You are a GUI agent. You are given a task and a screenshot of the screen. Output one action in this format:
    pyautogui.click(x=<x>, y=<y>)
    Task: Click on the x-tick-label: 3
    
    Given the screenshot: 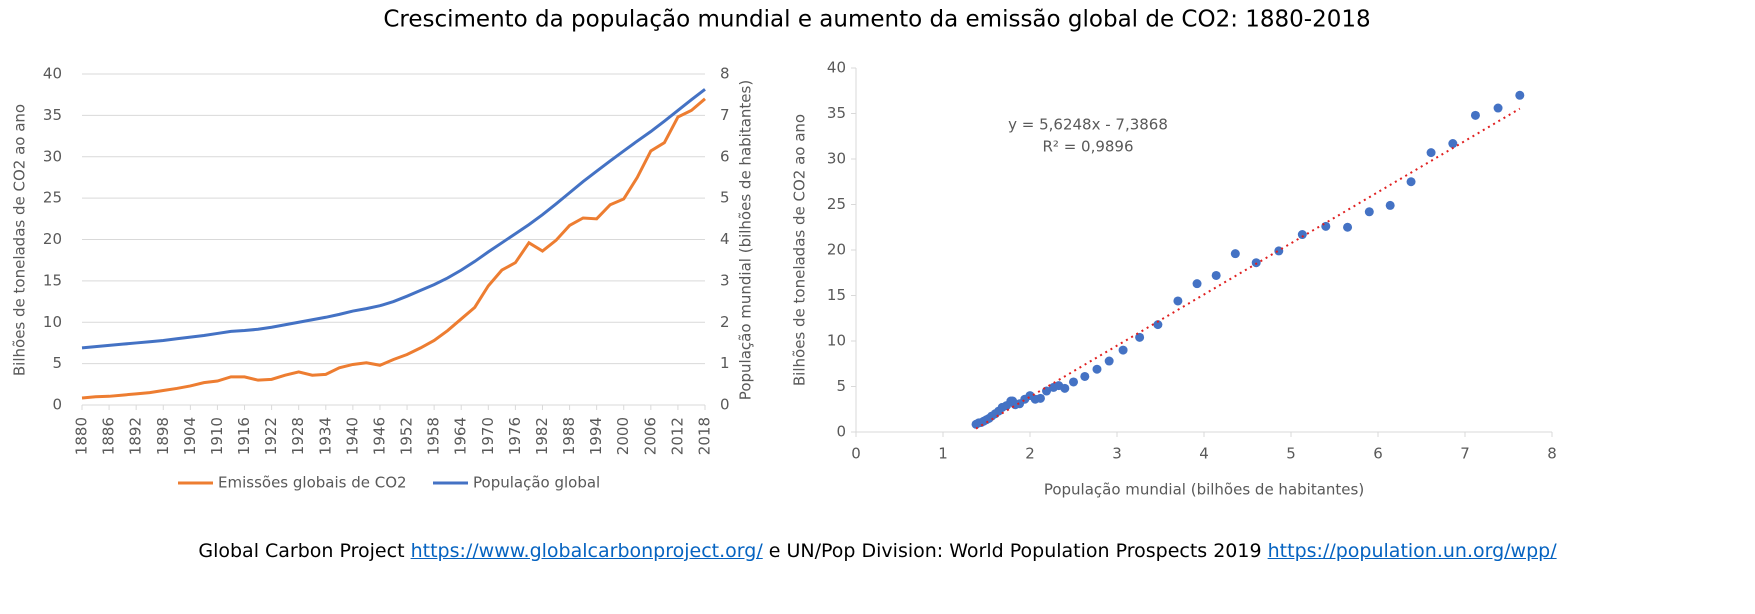 What is the action you would take?
    pyautogui.click(x=1117, y=454)
    